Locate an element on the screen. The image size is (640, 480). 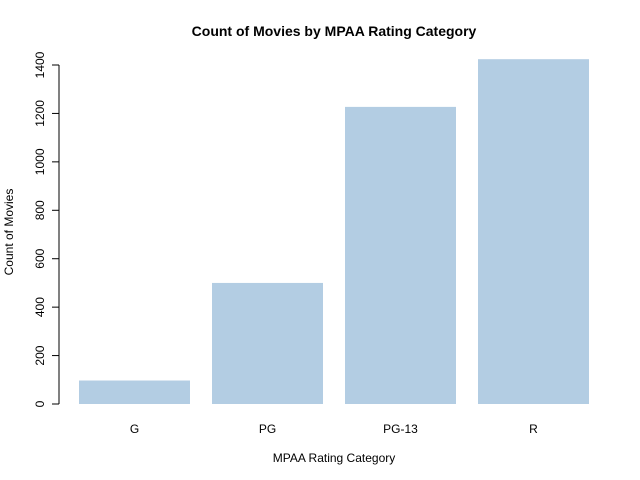
y-tick-label: 400 is located at coordinates (40, 307).